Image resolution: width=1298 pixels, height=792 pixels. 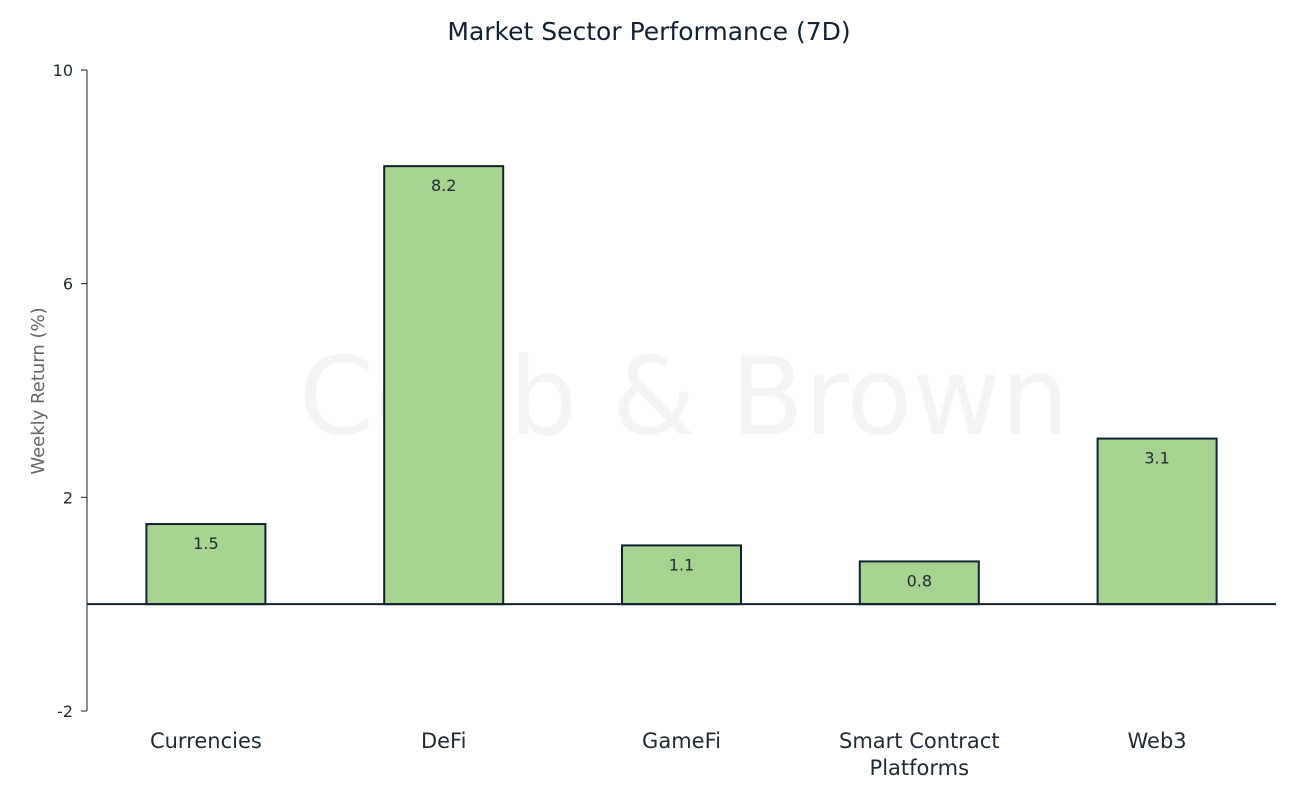 I want to click on bar-smart-contract-platforms, so click(x=919, y=583).